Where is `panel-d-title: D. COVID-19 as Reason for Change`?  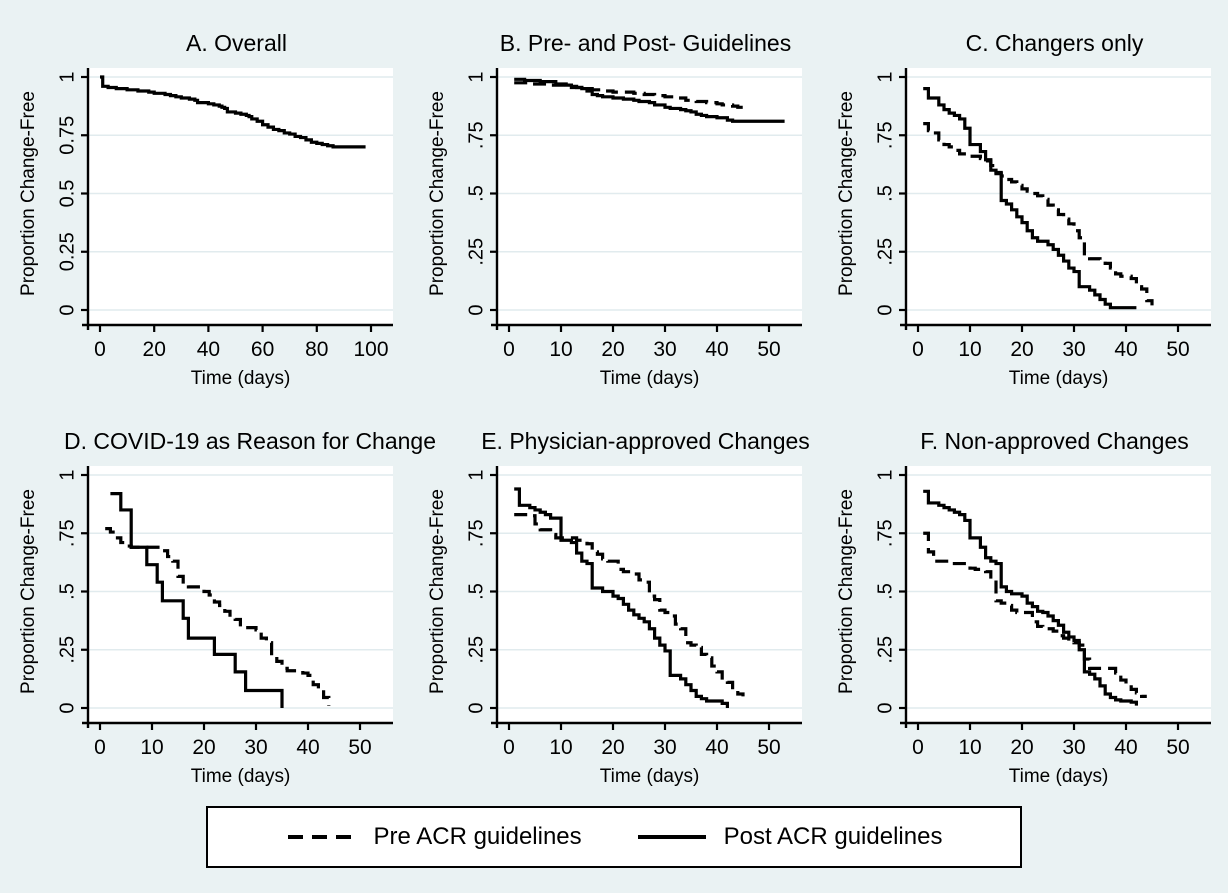
panel-d-title: D. COVID-19 as Reason for Change is located at coordinates (250, 441).